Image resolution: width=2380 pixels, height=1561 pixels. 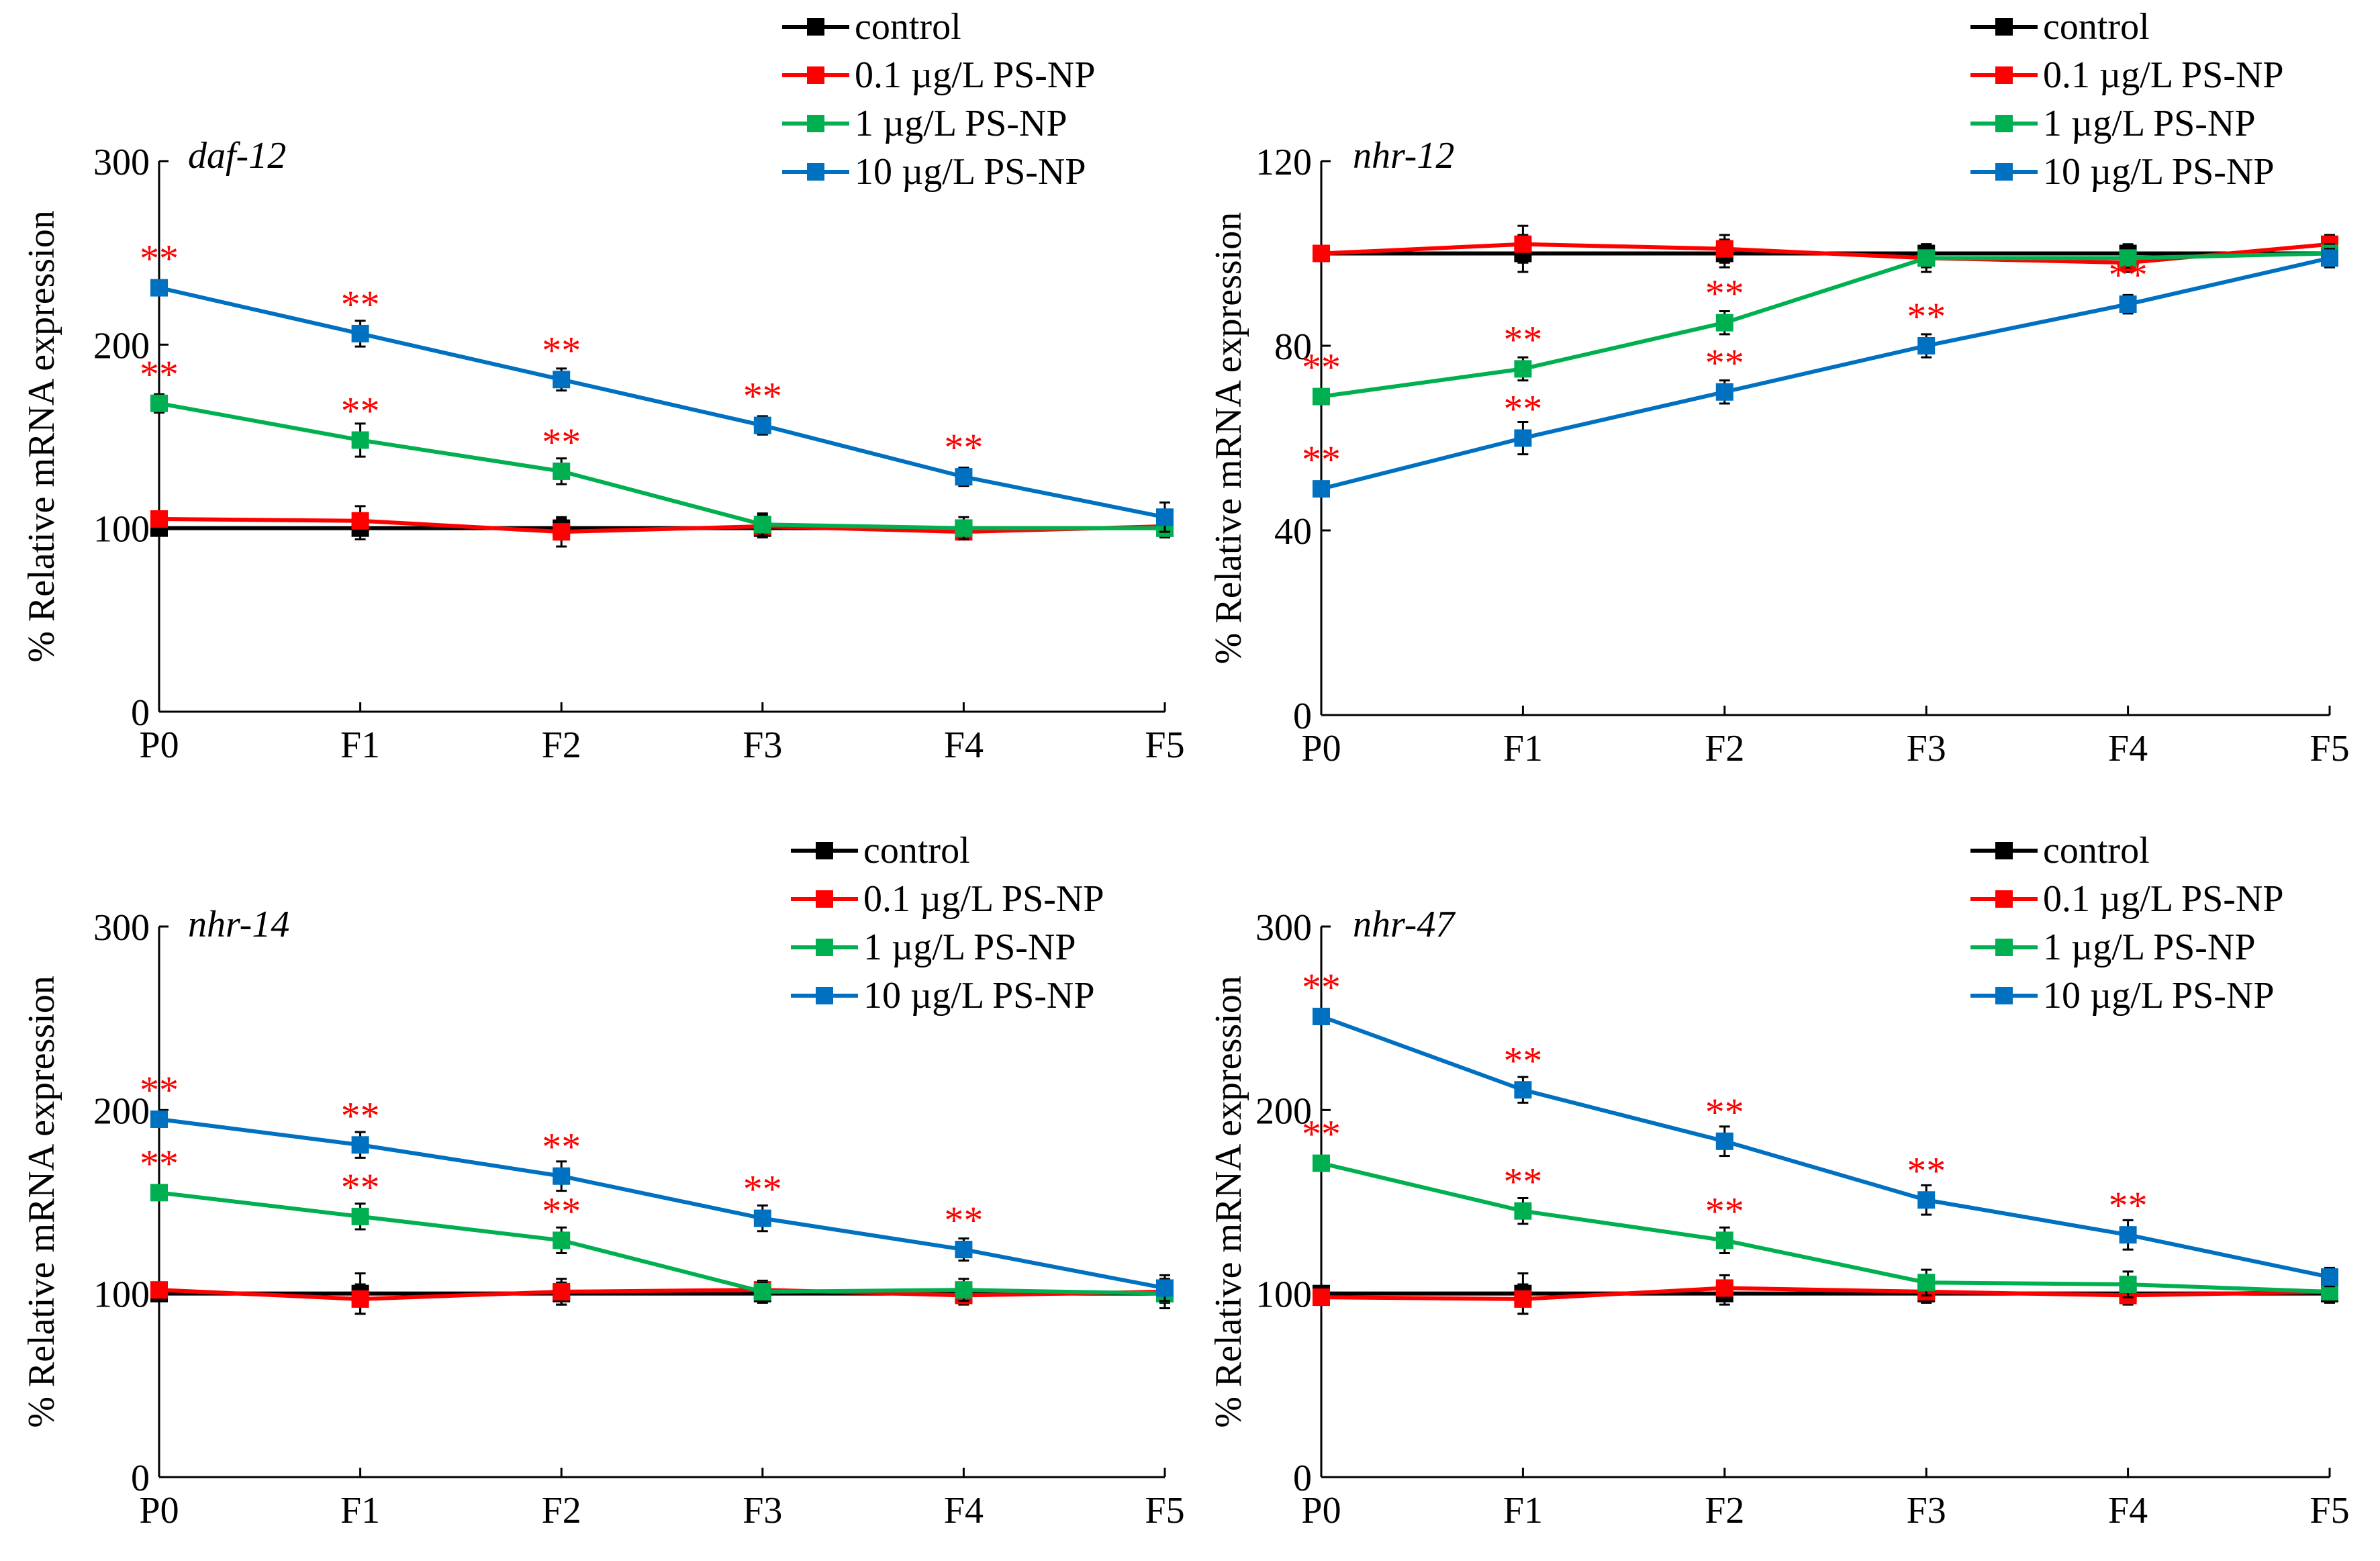 What do you see at coordinates (916, 850) in the screenshot?
I see `legend-label-control: control` at bounding box center [916, 850].